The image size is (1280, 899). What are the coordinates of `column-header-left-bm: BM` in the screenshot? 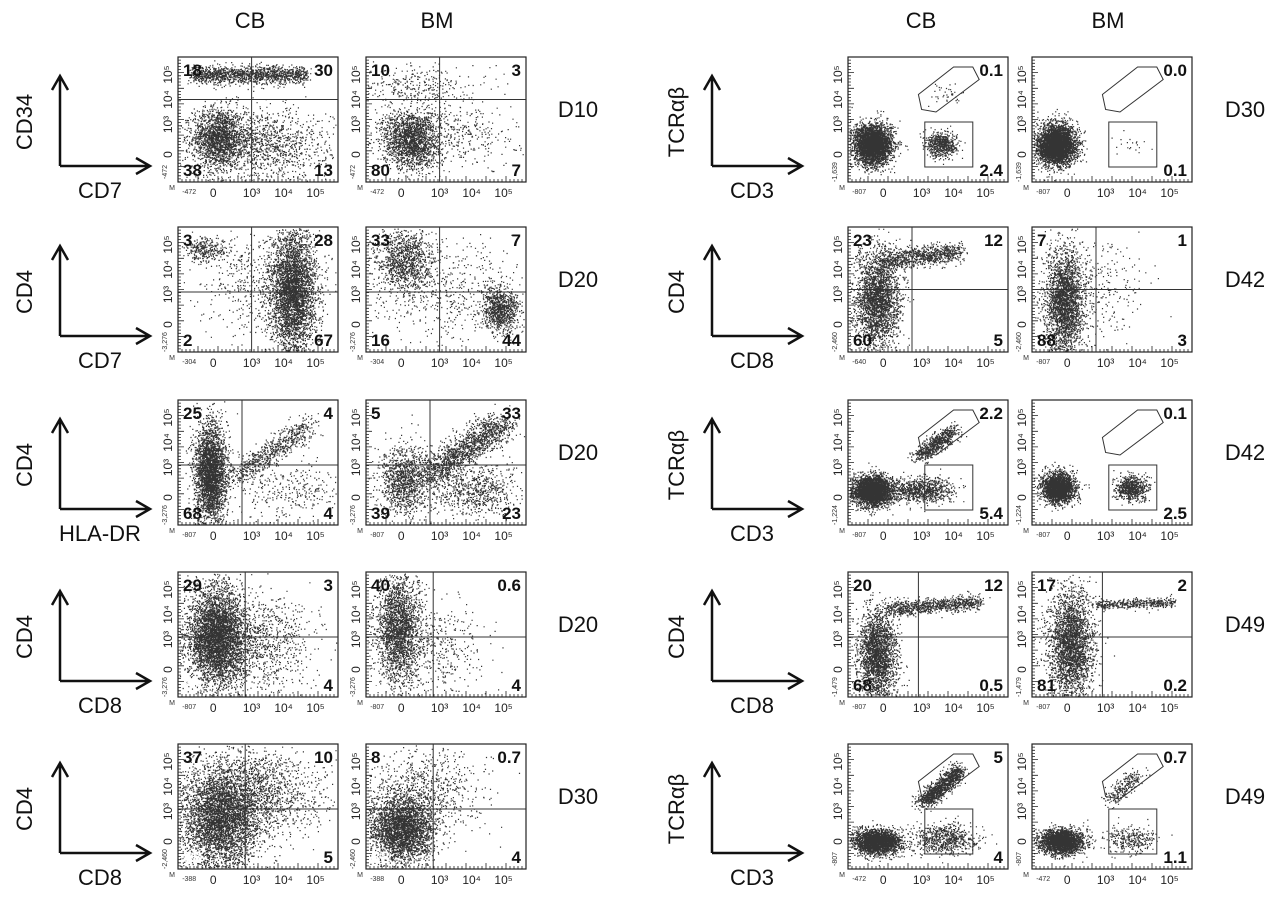 It's located at (437, 20).